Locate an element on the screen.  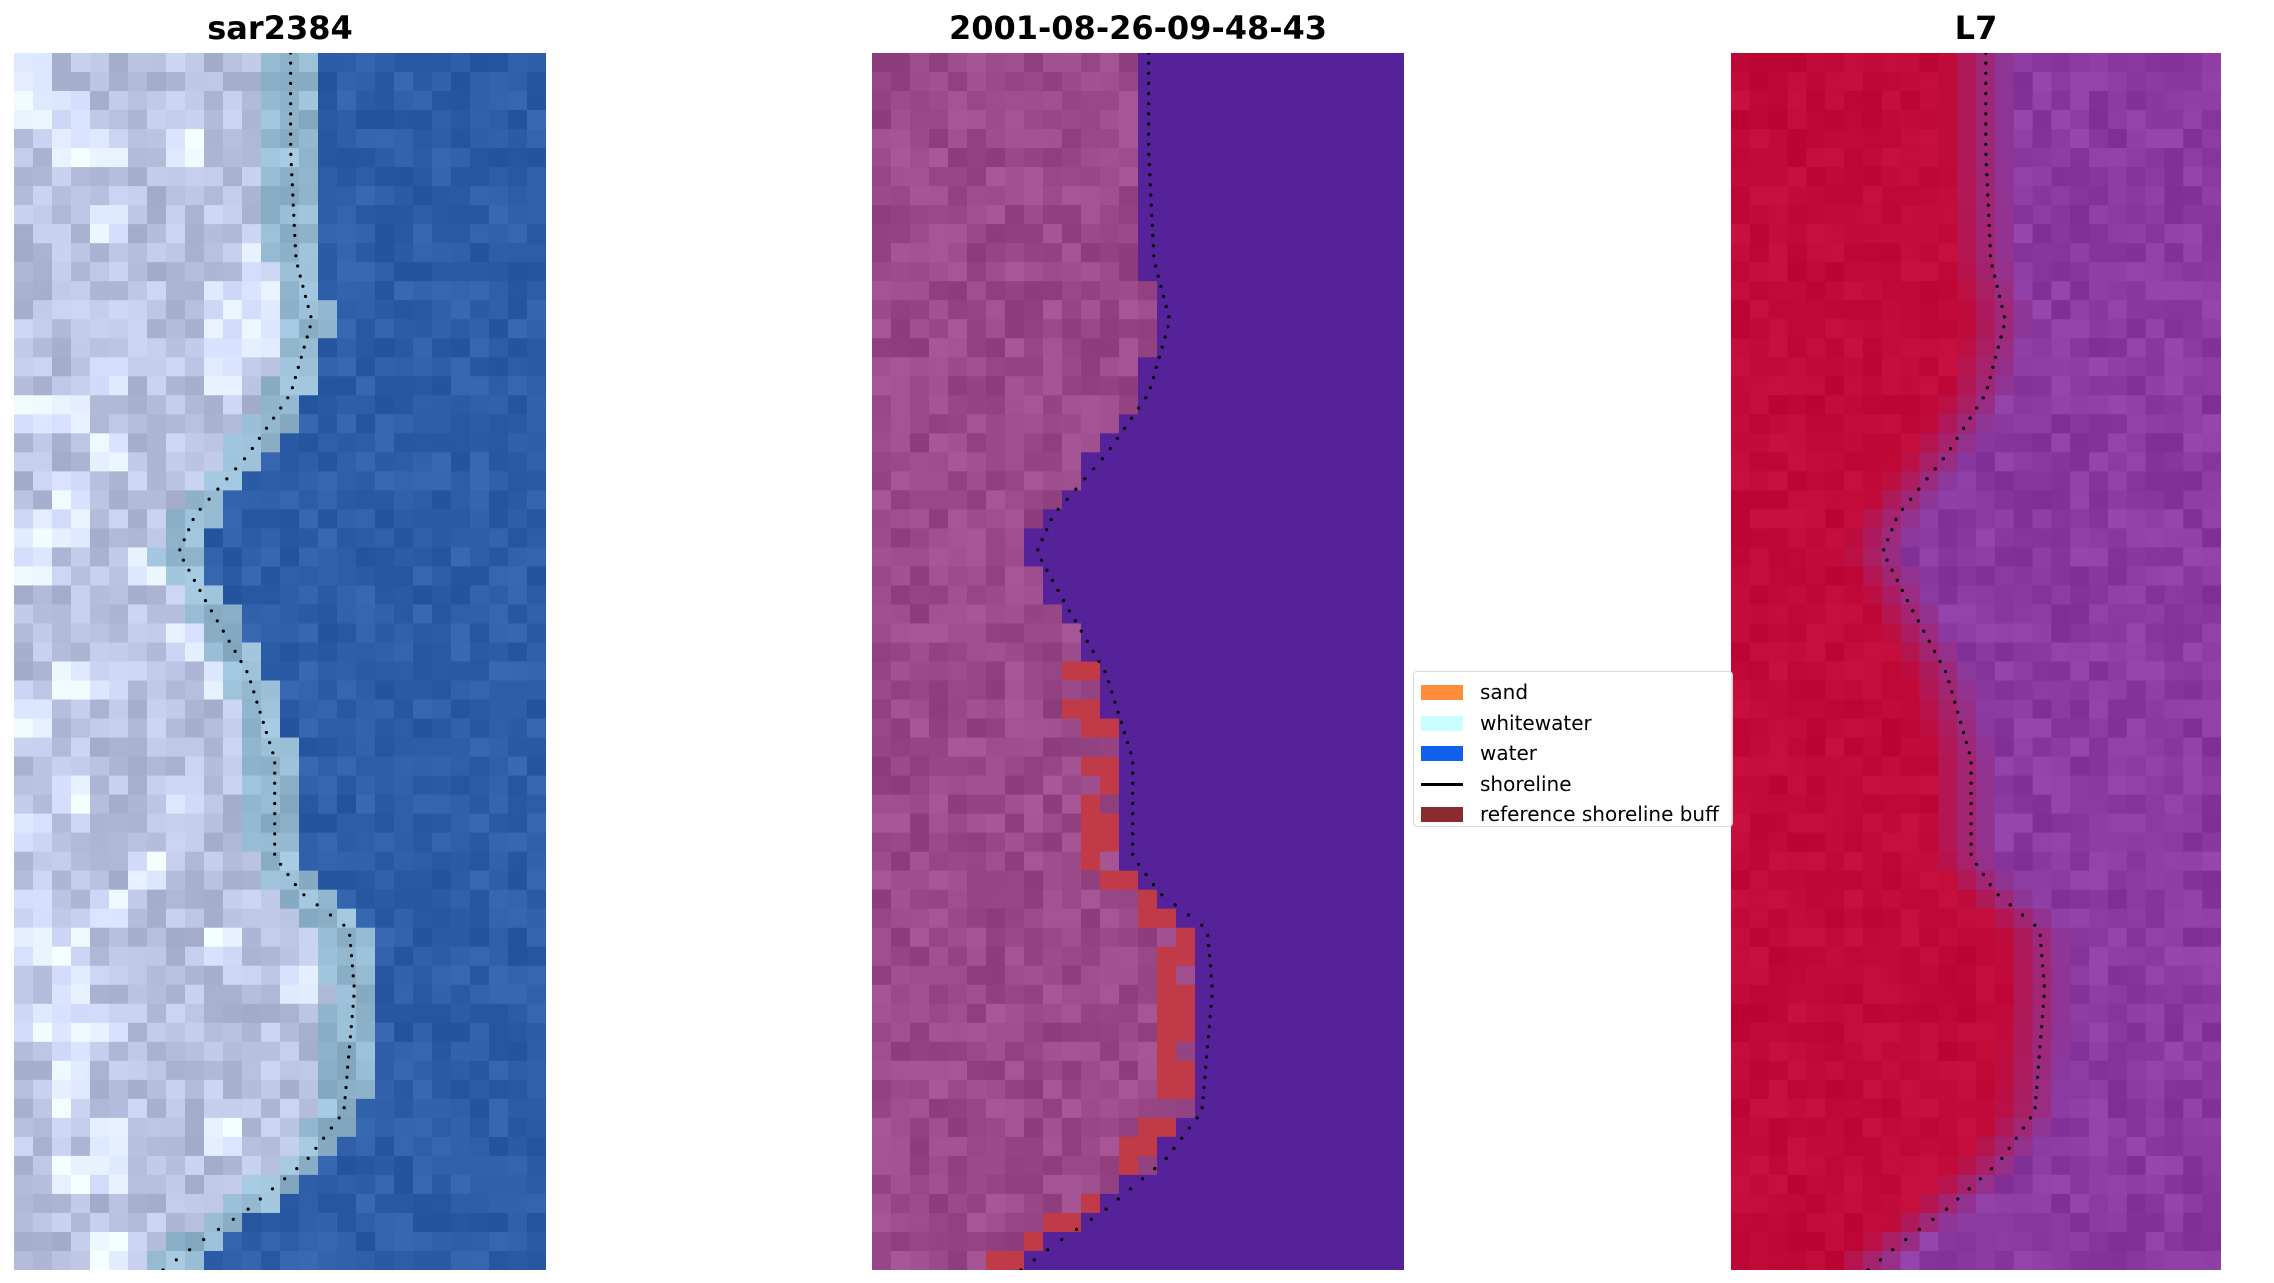
legend-swatch-sand is located at coordinates (1442, 692).